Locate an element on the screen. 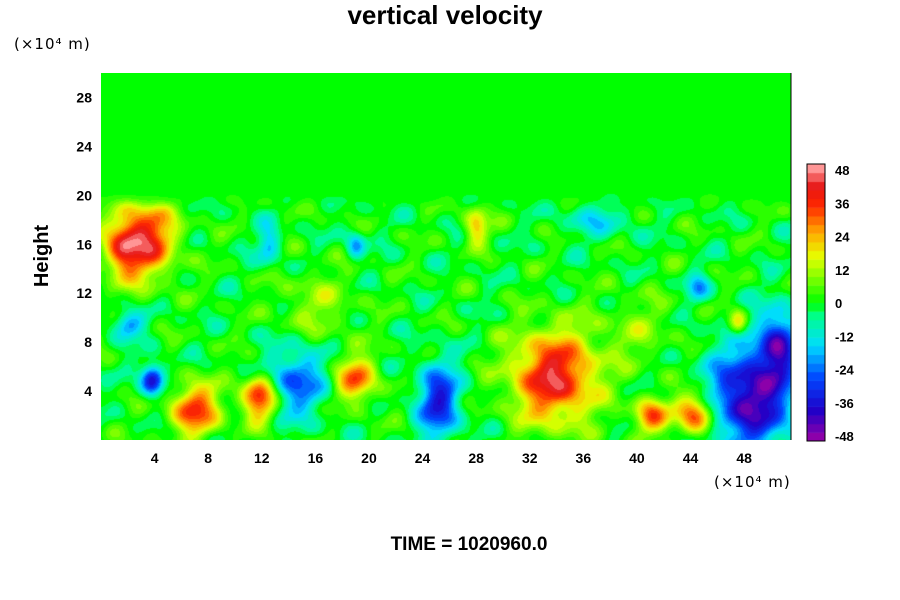  colorbar-tick-label: -36 is located at coordinates (844, 403).